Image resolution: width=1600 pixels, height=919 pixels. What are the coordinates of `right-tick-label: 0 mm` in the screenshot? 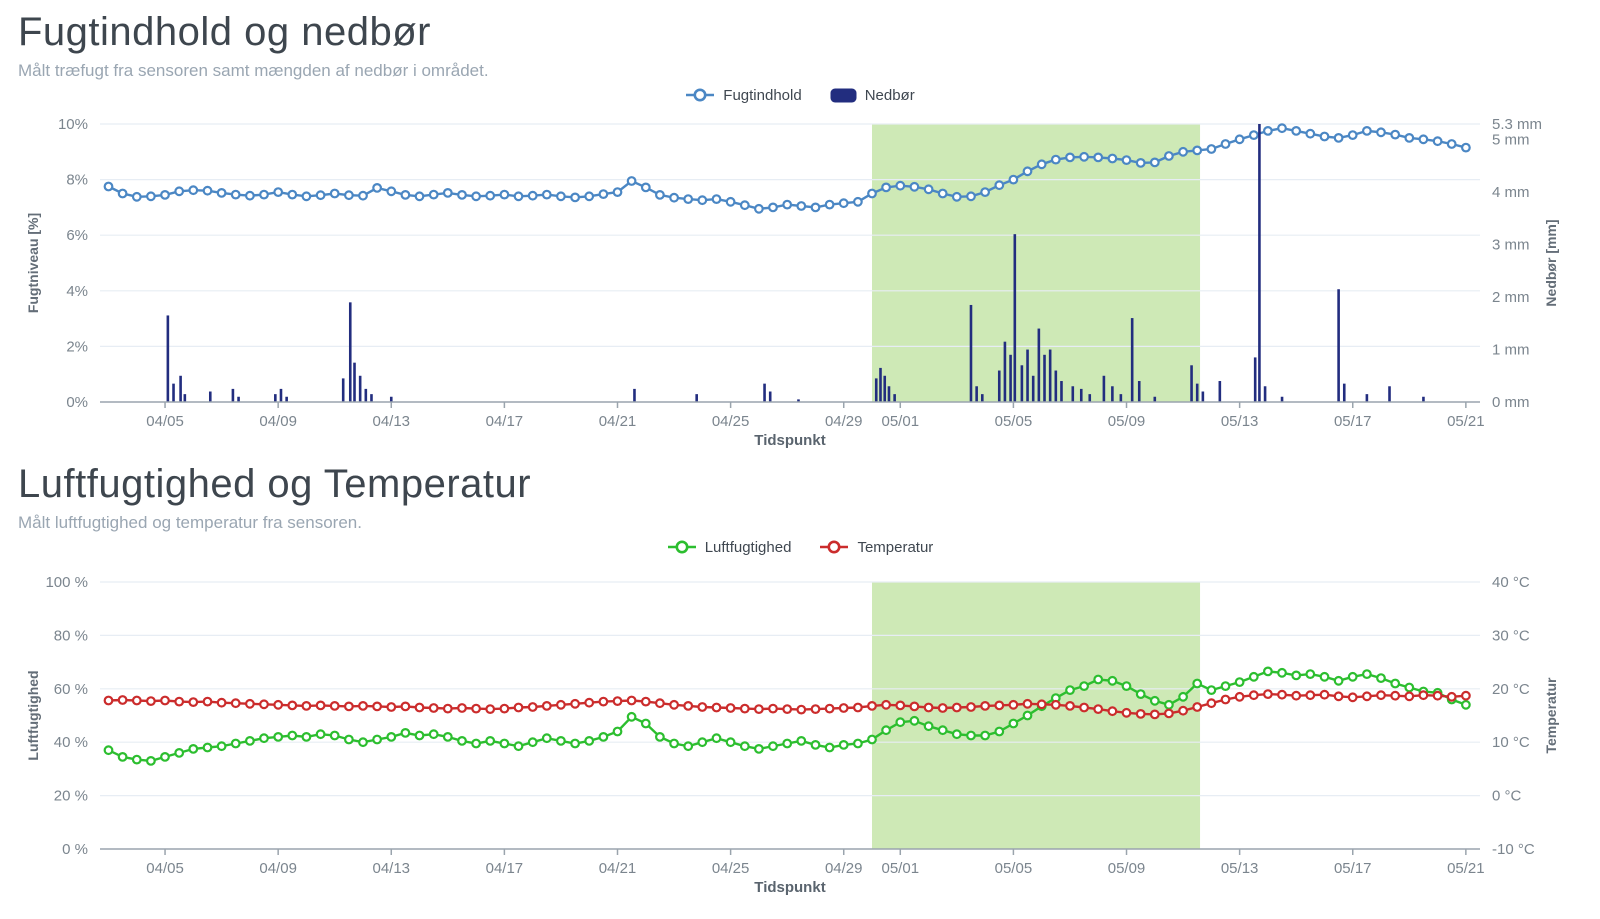 It's located at (1511, 402).